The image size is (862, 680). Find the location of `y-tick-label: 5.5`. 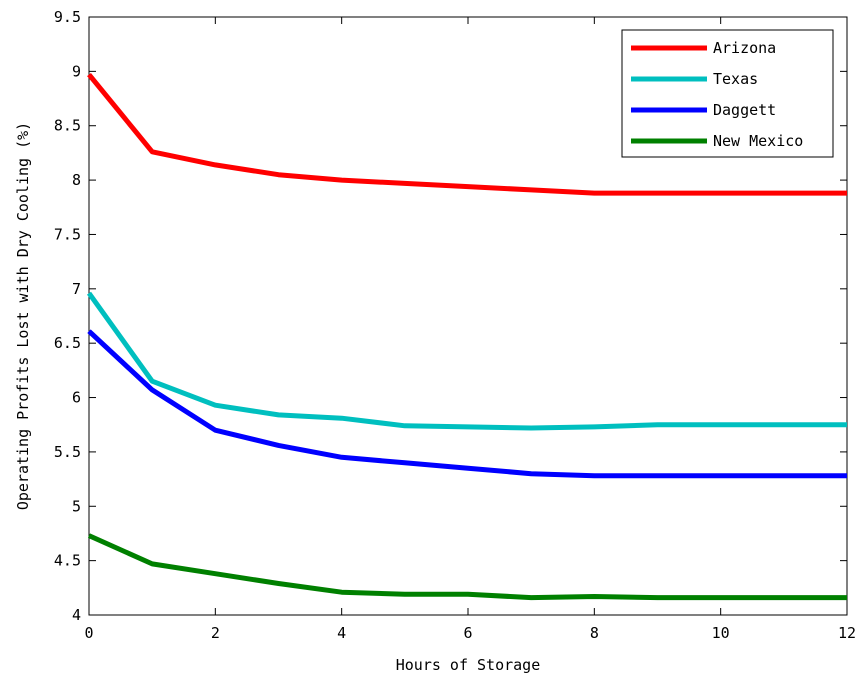

y-tick-label: 5.5 is located at coordinates (67, 452).